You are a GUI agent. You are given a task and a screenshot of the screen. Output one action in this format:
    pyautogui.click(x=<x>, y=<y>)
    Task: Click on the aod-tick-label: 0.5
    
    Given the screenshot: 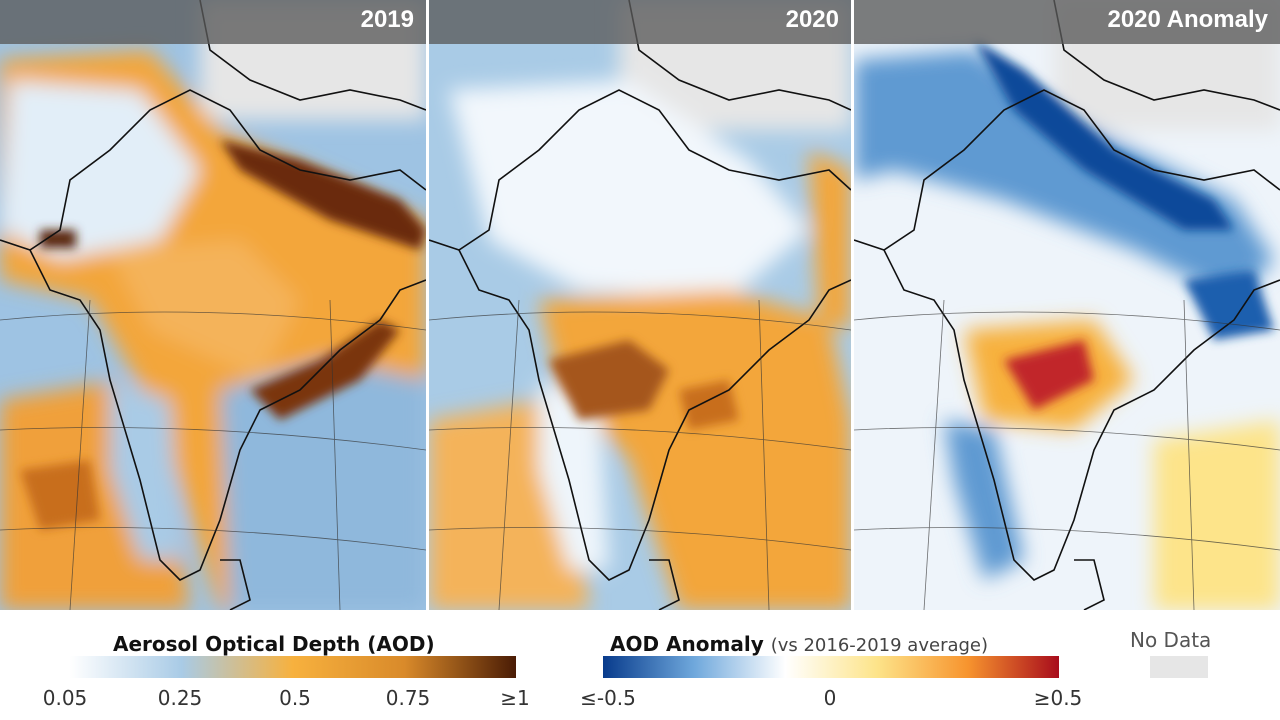 What is the action you would take?
    pyautogui.click(x=295, y=698)
    